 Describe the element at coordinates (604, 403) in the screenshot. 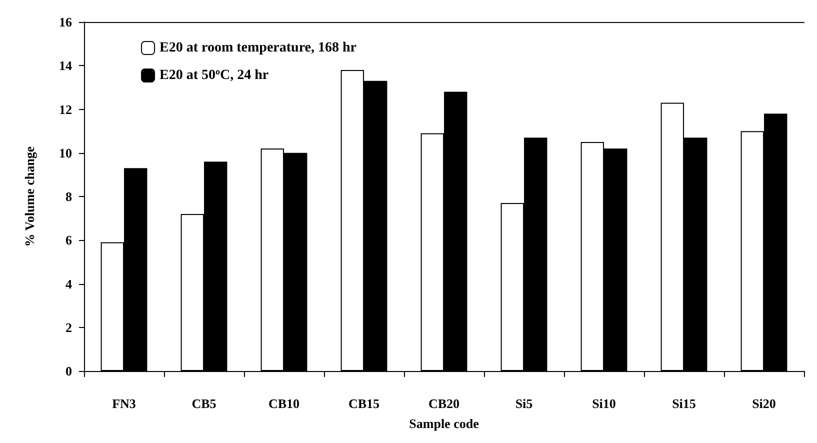

I see `x-tick-label: Si10` at that location.